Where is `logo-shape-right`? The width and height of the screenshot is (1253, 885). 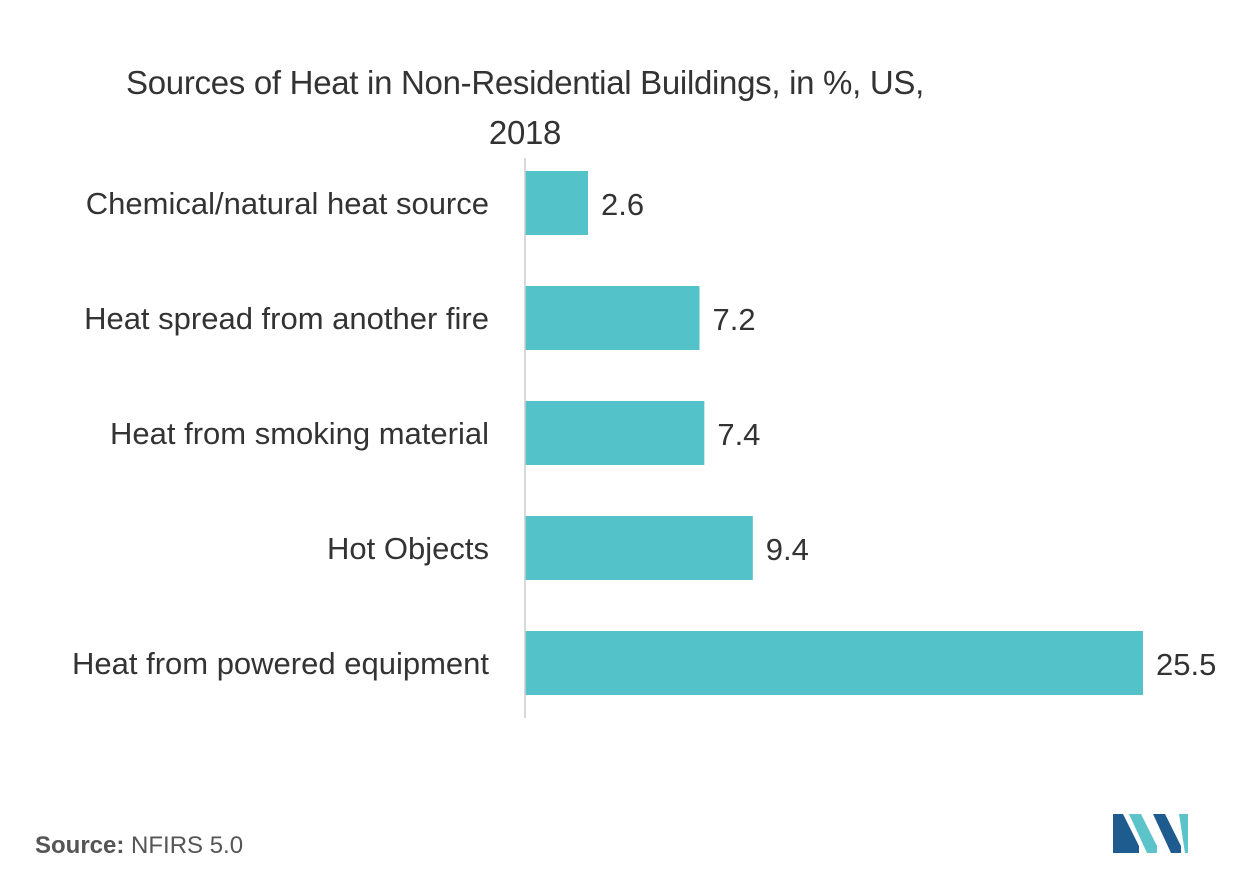 logo-shape-right is located at coordinates (1167, 833).